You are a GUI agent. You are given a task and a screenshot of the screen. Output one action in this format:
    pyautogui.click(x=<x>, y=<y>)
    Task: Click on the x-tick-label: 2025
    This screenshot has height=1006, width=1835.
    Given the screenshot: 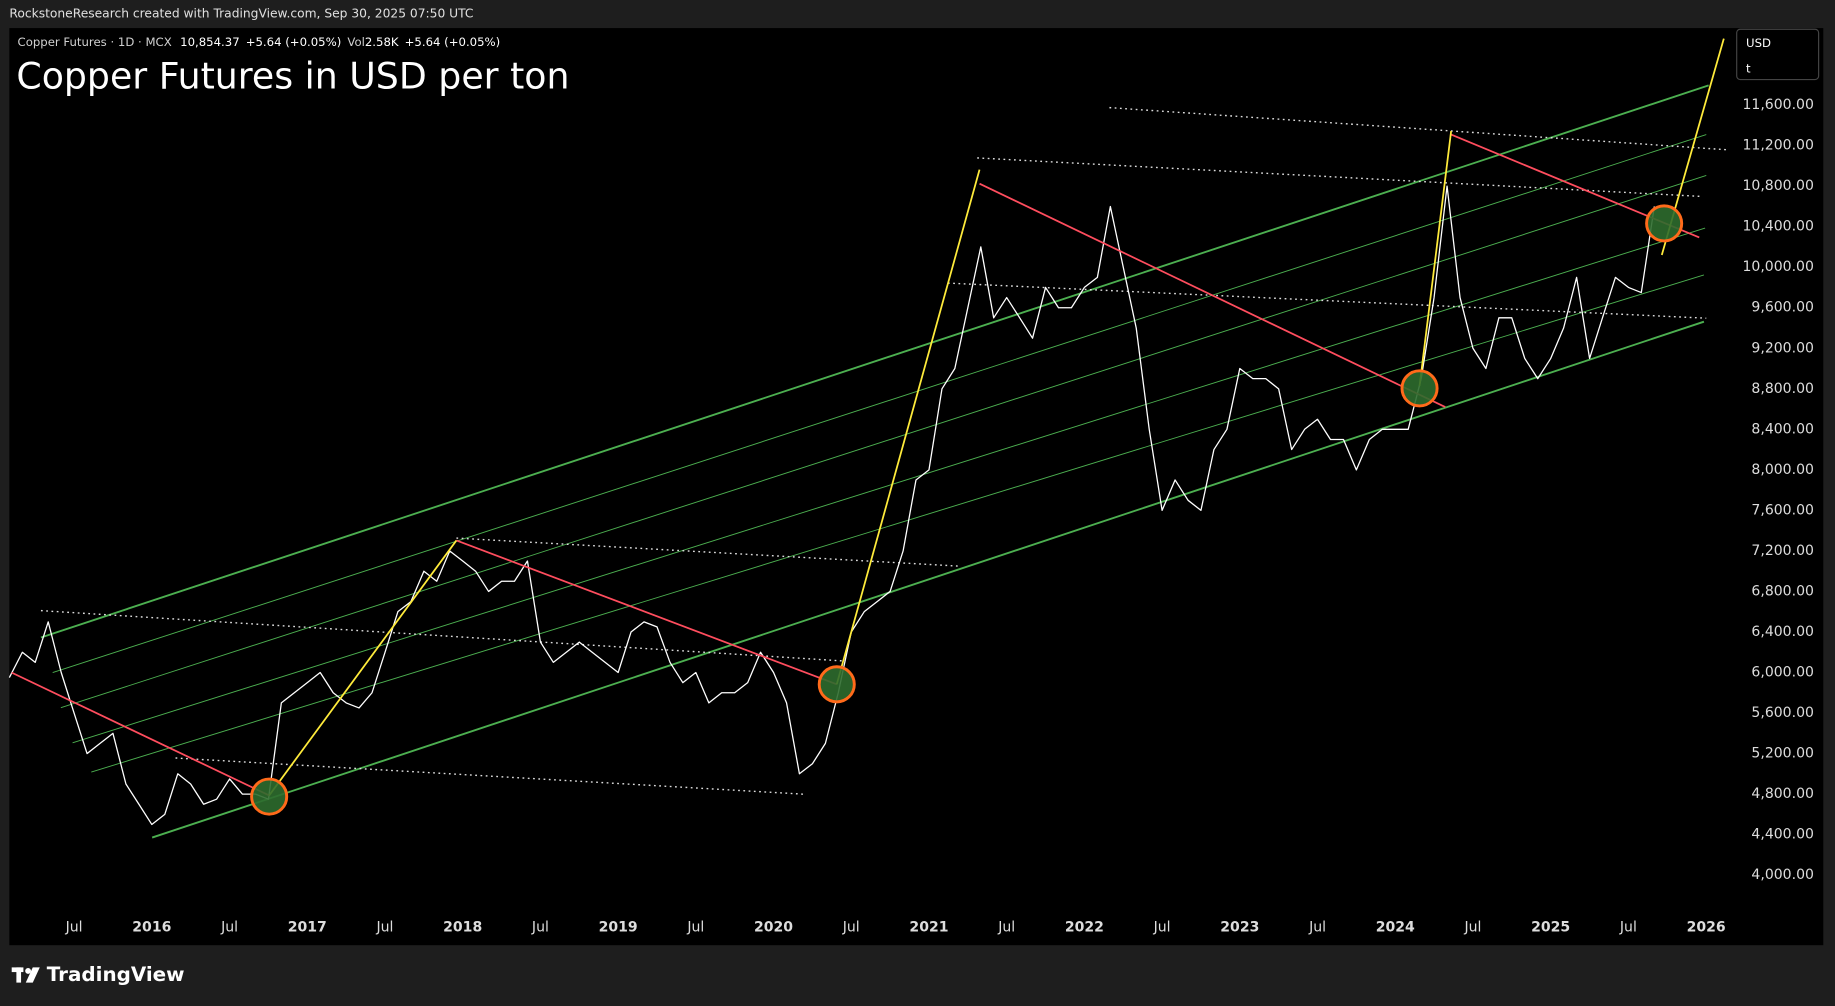 What is the action you would take?
    pyautogui.click(x=1550, y=928)
    